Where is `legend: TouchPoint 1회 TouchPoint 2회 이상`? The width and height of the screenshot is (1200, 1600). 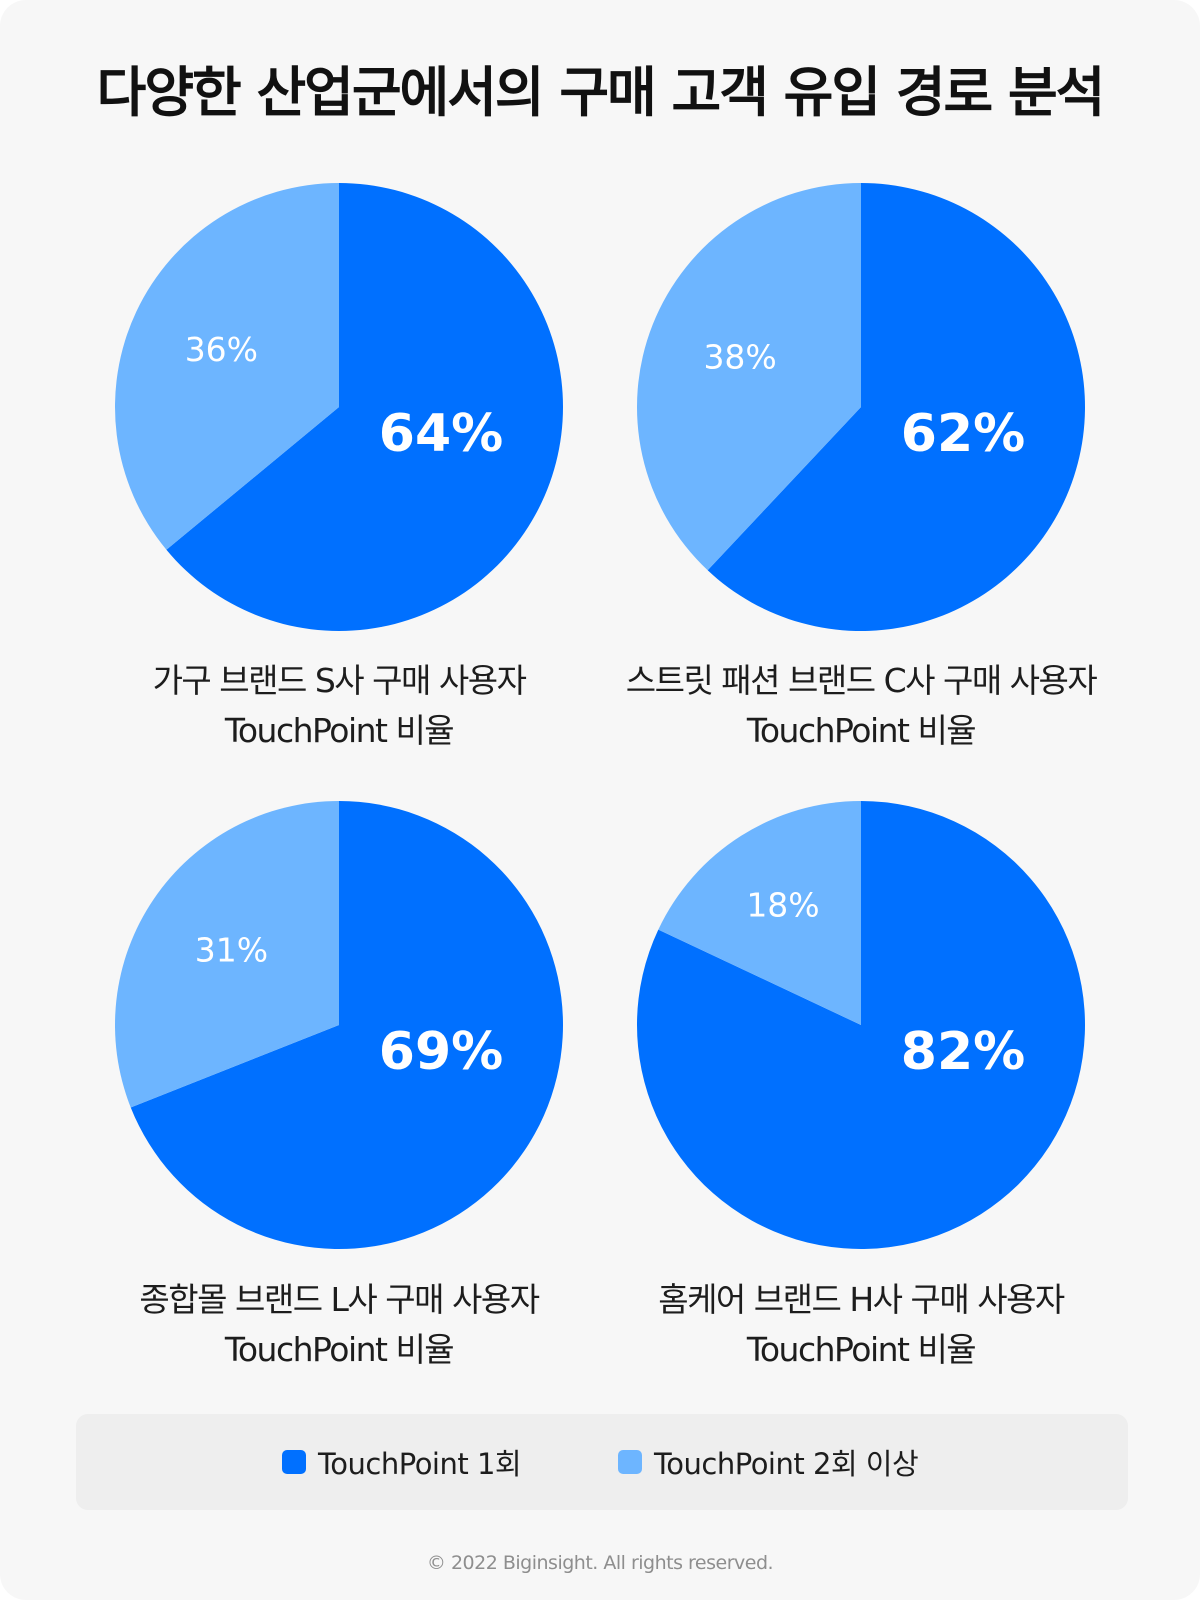 legend: TouchPoint 1회 TouchPoint 2회 이상 is located at coordinates (602, 1462).